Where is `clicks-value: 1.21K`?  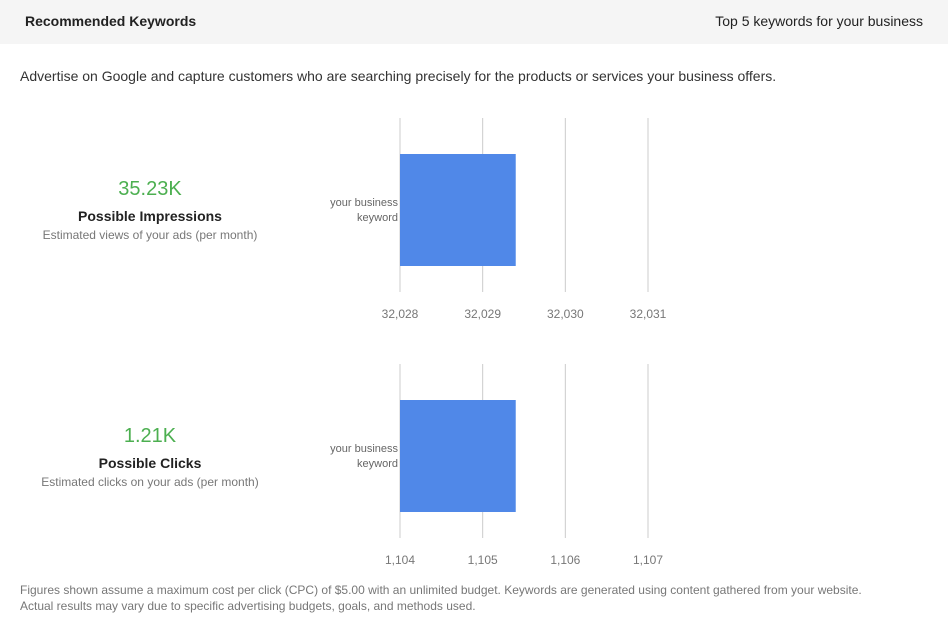 clicks-value: 1.21K is located at coordinates (150, 436).